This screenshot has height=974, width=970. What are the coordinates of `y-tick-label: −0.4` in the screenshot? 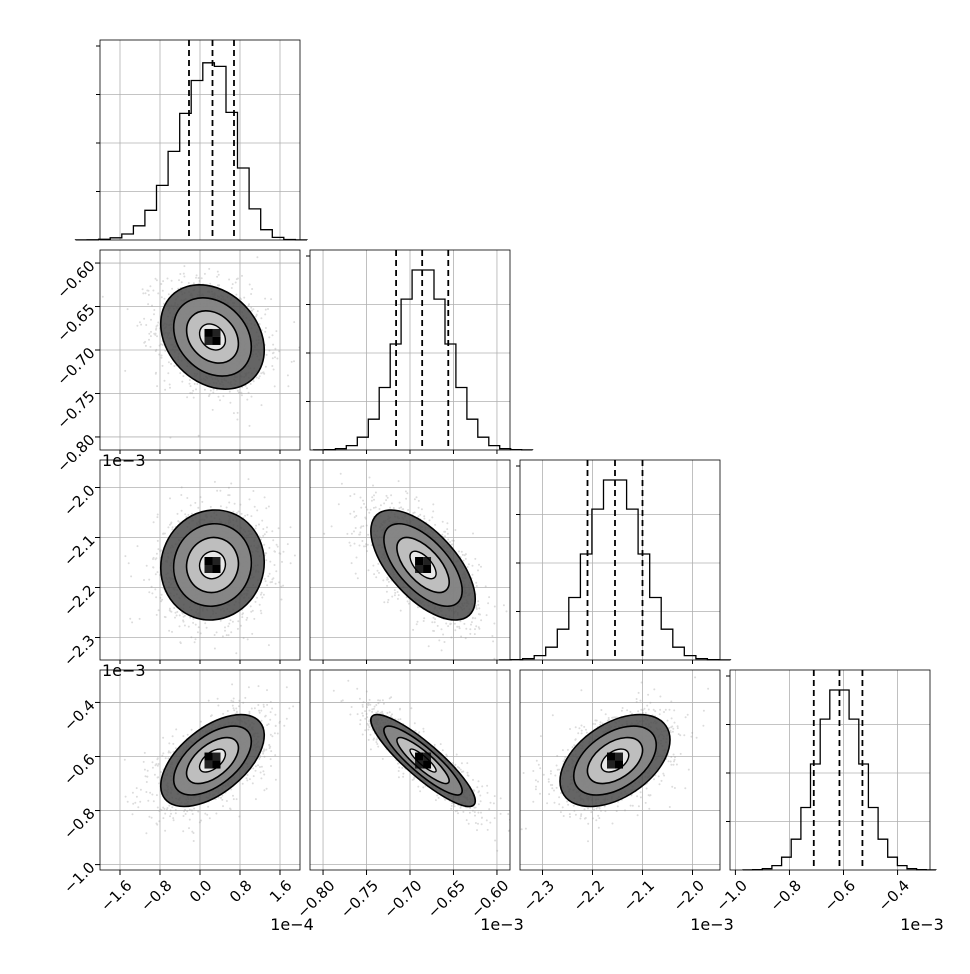 It's located at (79, 715).